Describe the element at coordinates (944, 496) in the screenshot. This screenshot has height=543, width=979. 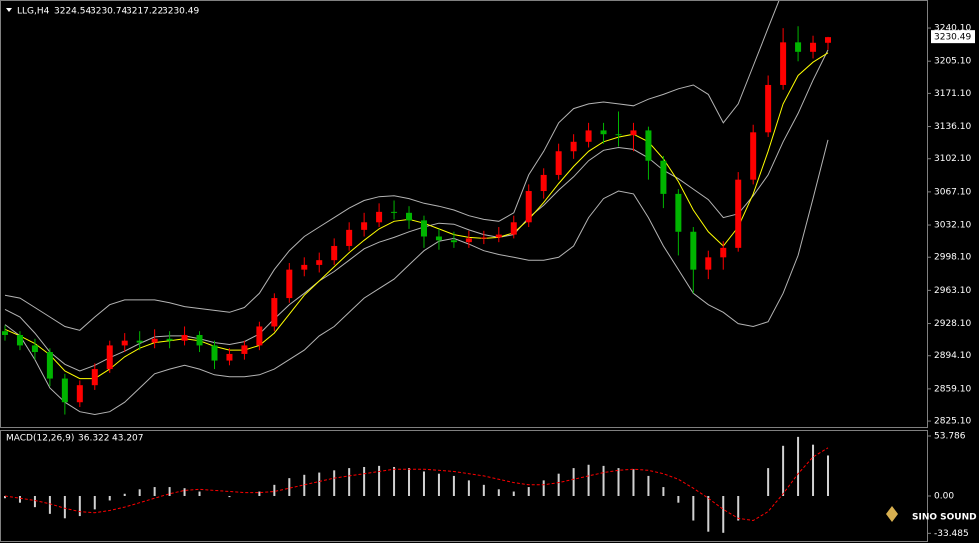
I see `y-tick-label: 0.00` at that location.